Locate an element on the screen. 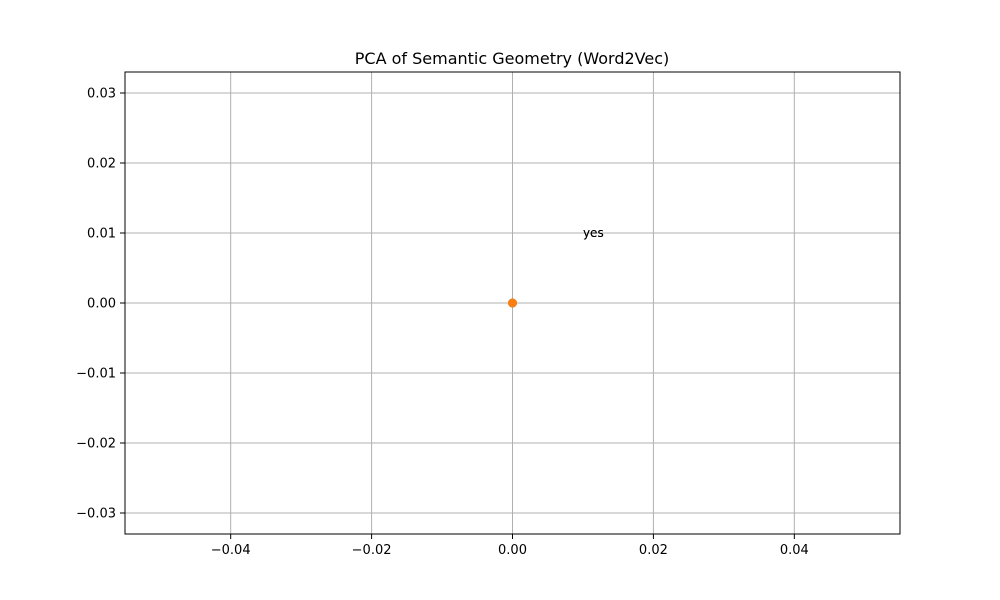  x-tick-label: 0.02 is located at coordinates (653, 550).